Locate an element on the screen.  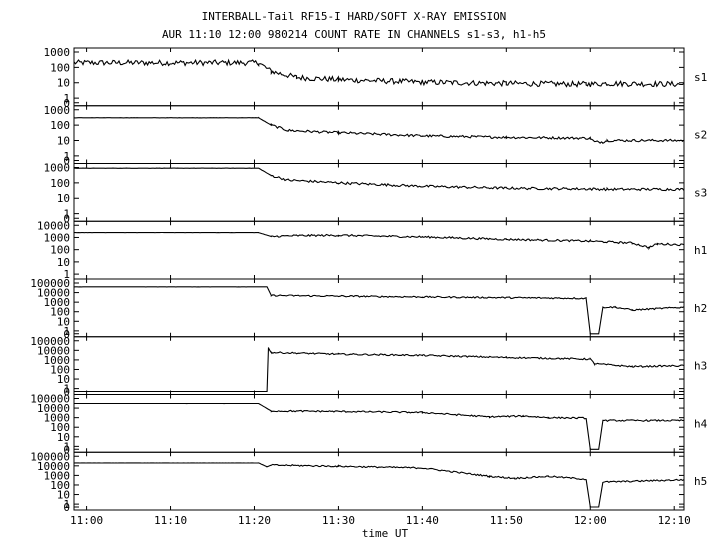
series-line-h3 is located at coordinates (379, 370).